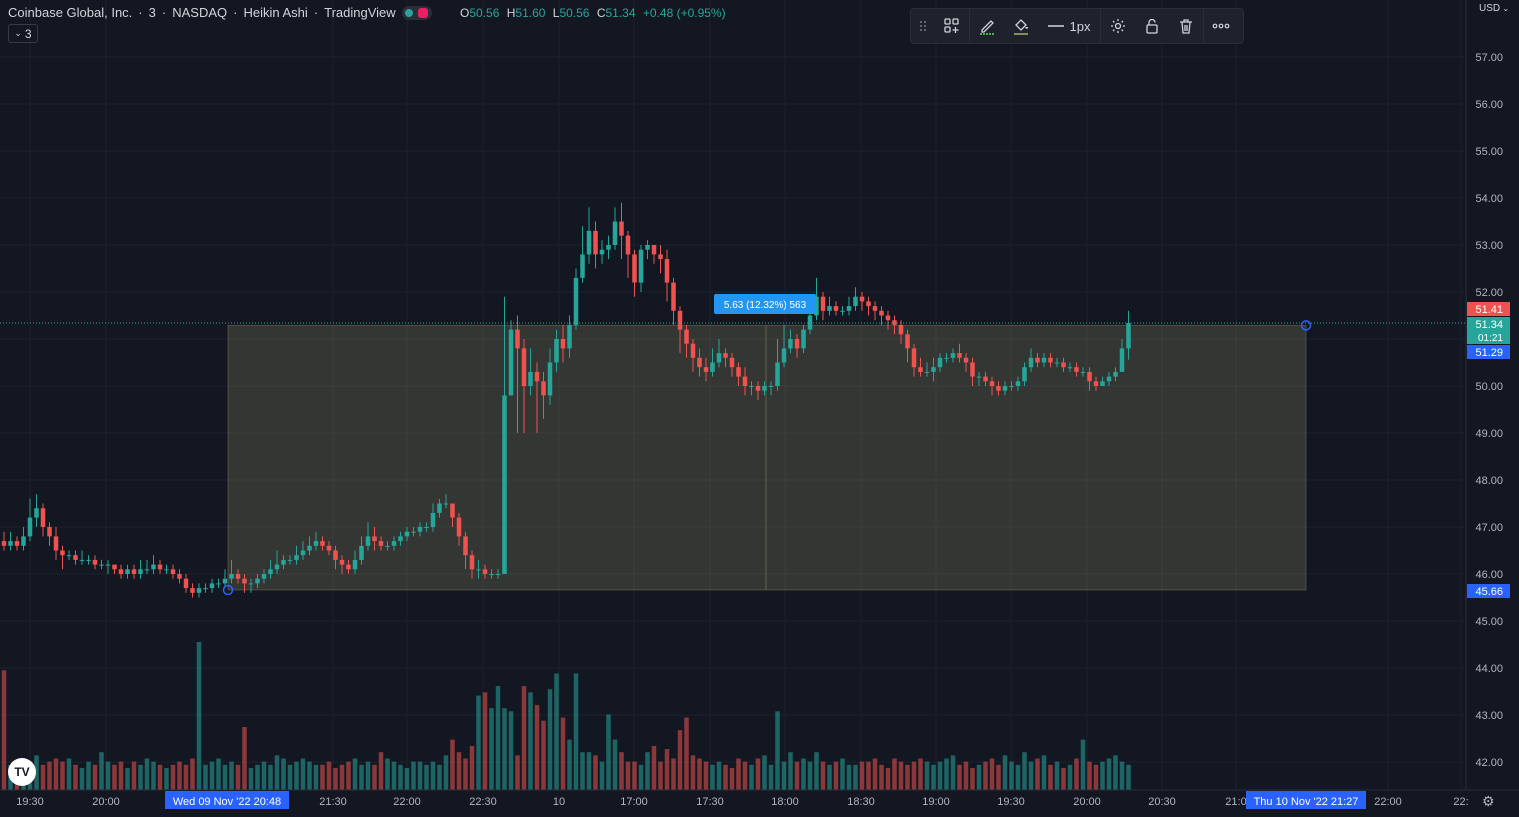 This screenshot has width=1519, height=817. What do you see at coordinates (1460, 802) in the screenshot?
I see `time-axis-label: 22:` at bounding box center [1460, 802].